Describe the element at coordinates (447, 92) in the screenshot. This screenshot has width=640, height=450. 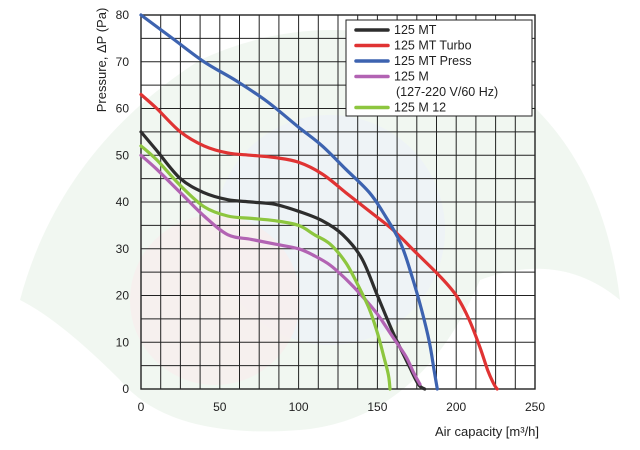
I see `legend-note: (127-220 V/60 Hz)` at that location.